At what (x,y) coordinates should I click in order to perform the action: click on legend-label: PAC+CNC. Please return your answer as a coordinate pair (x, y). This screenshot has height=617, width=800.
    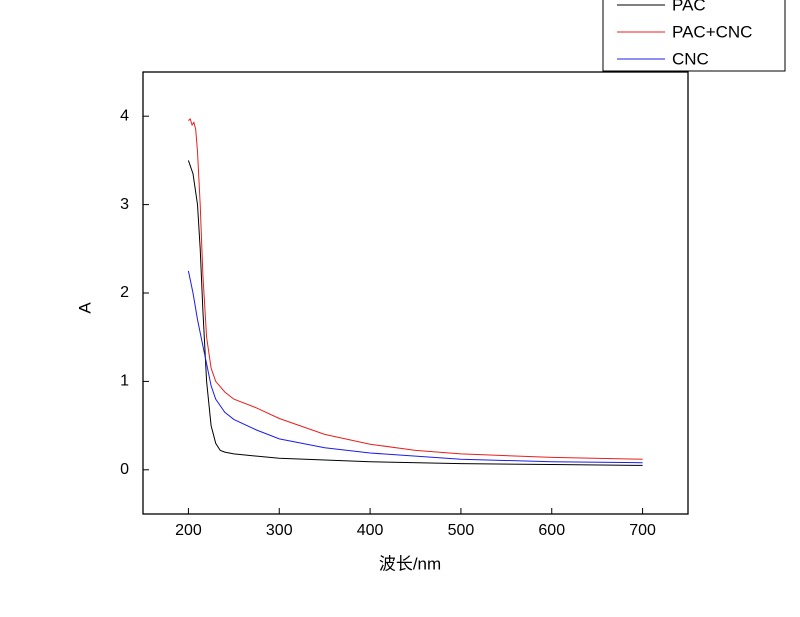
    Looking at the image, I should click on (712, 31).